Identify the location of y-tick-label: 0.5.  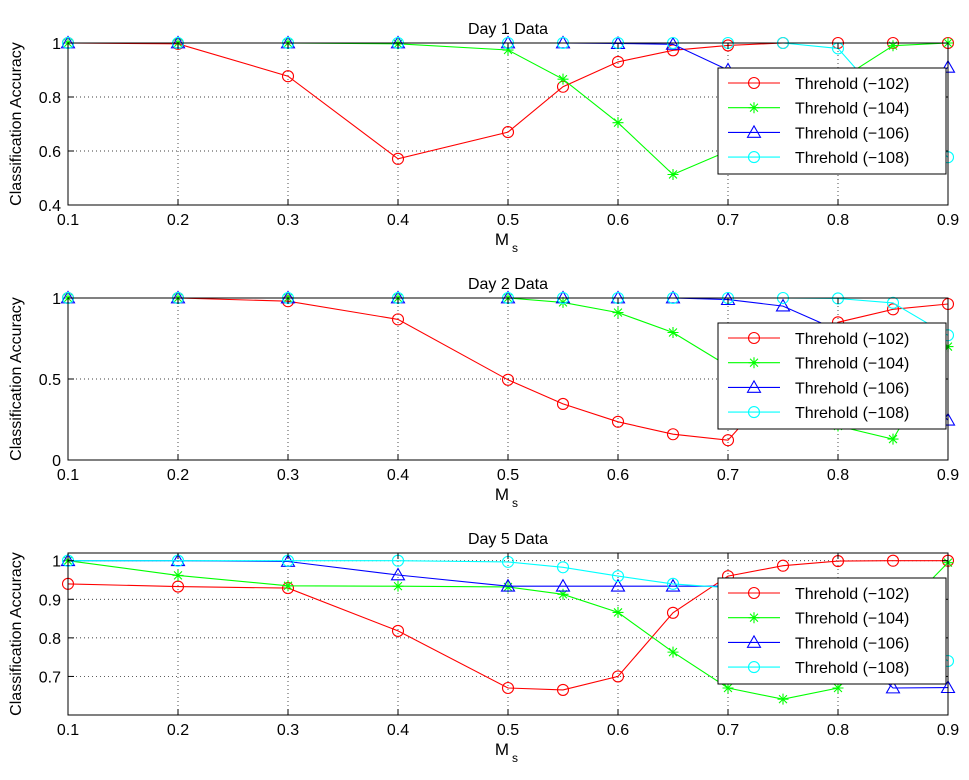
(50, 380).